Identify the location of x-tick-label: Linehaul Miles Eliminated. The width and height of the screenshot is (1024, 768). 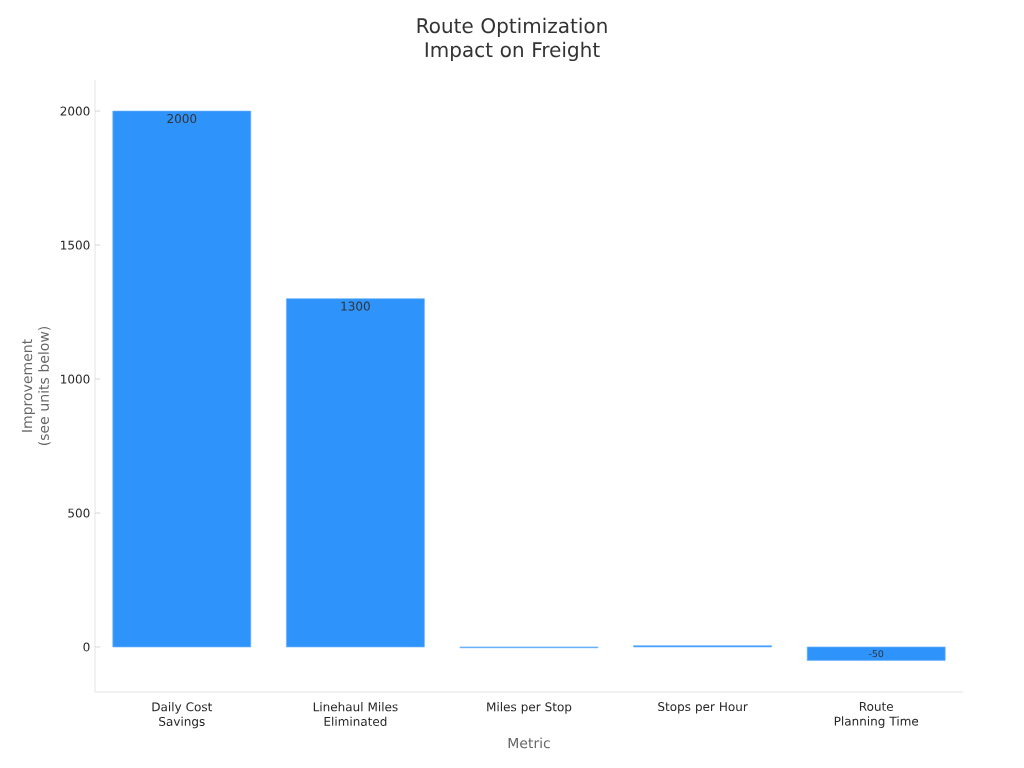
(355, 714).